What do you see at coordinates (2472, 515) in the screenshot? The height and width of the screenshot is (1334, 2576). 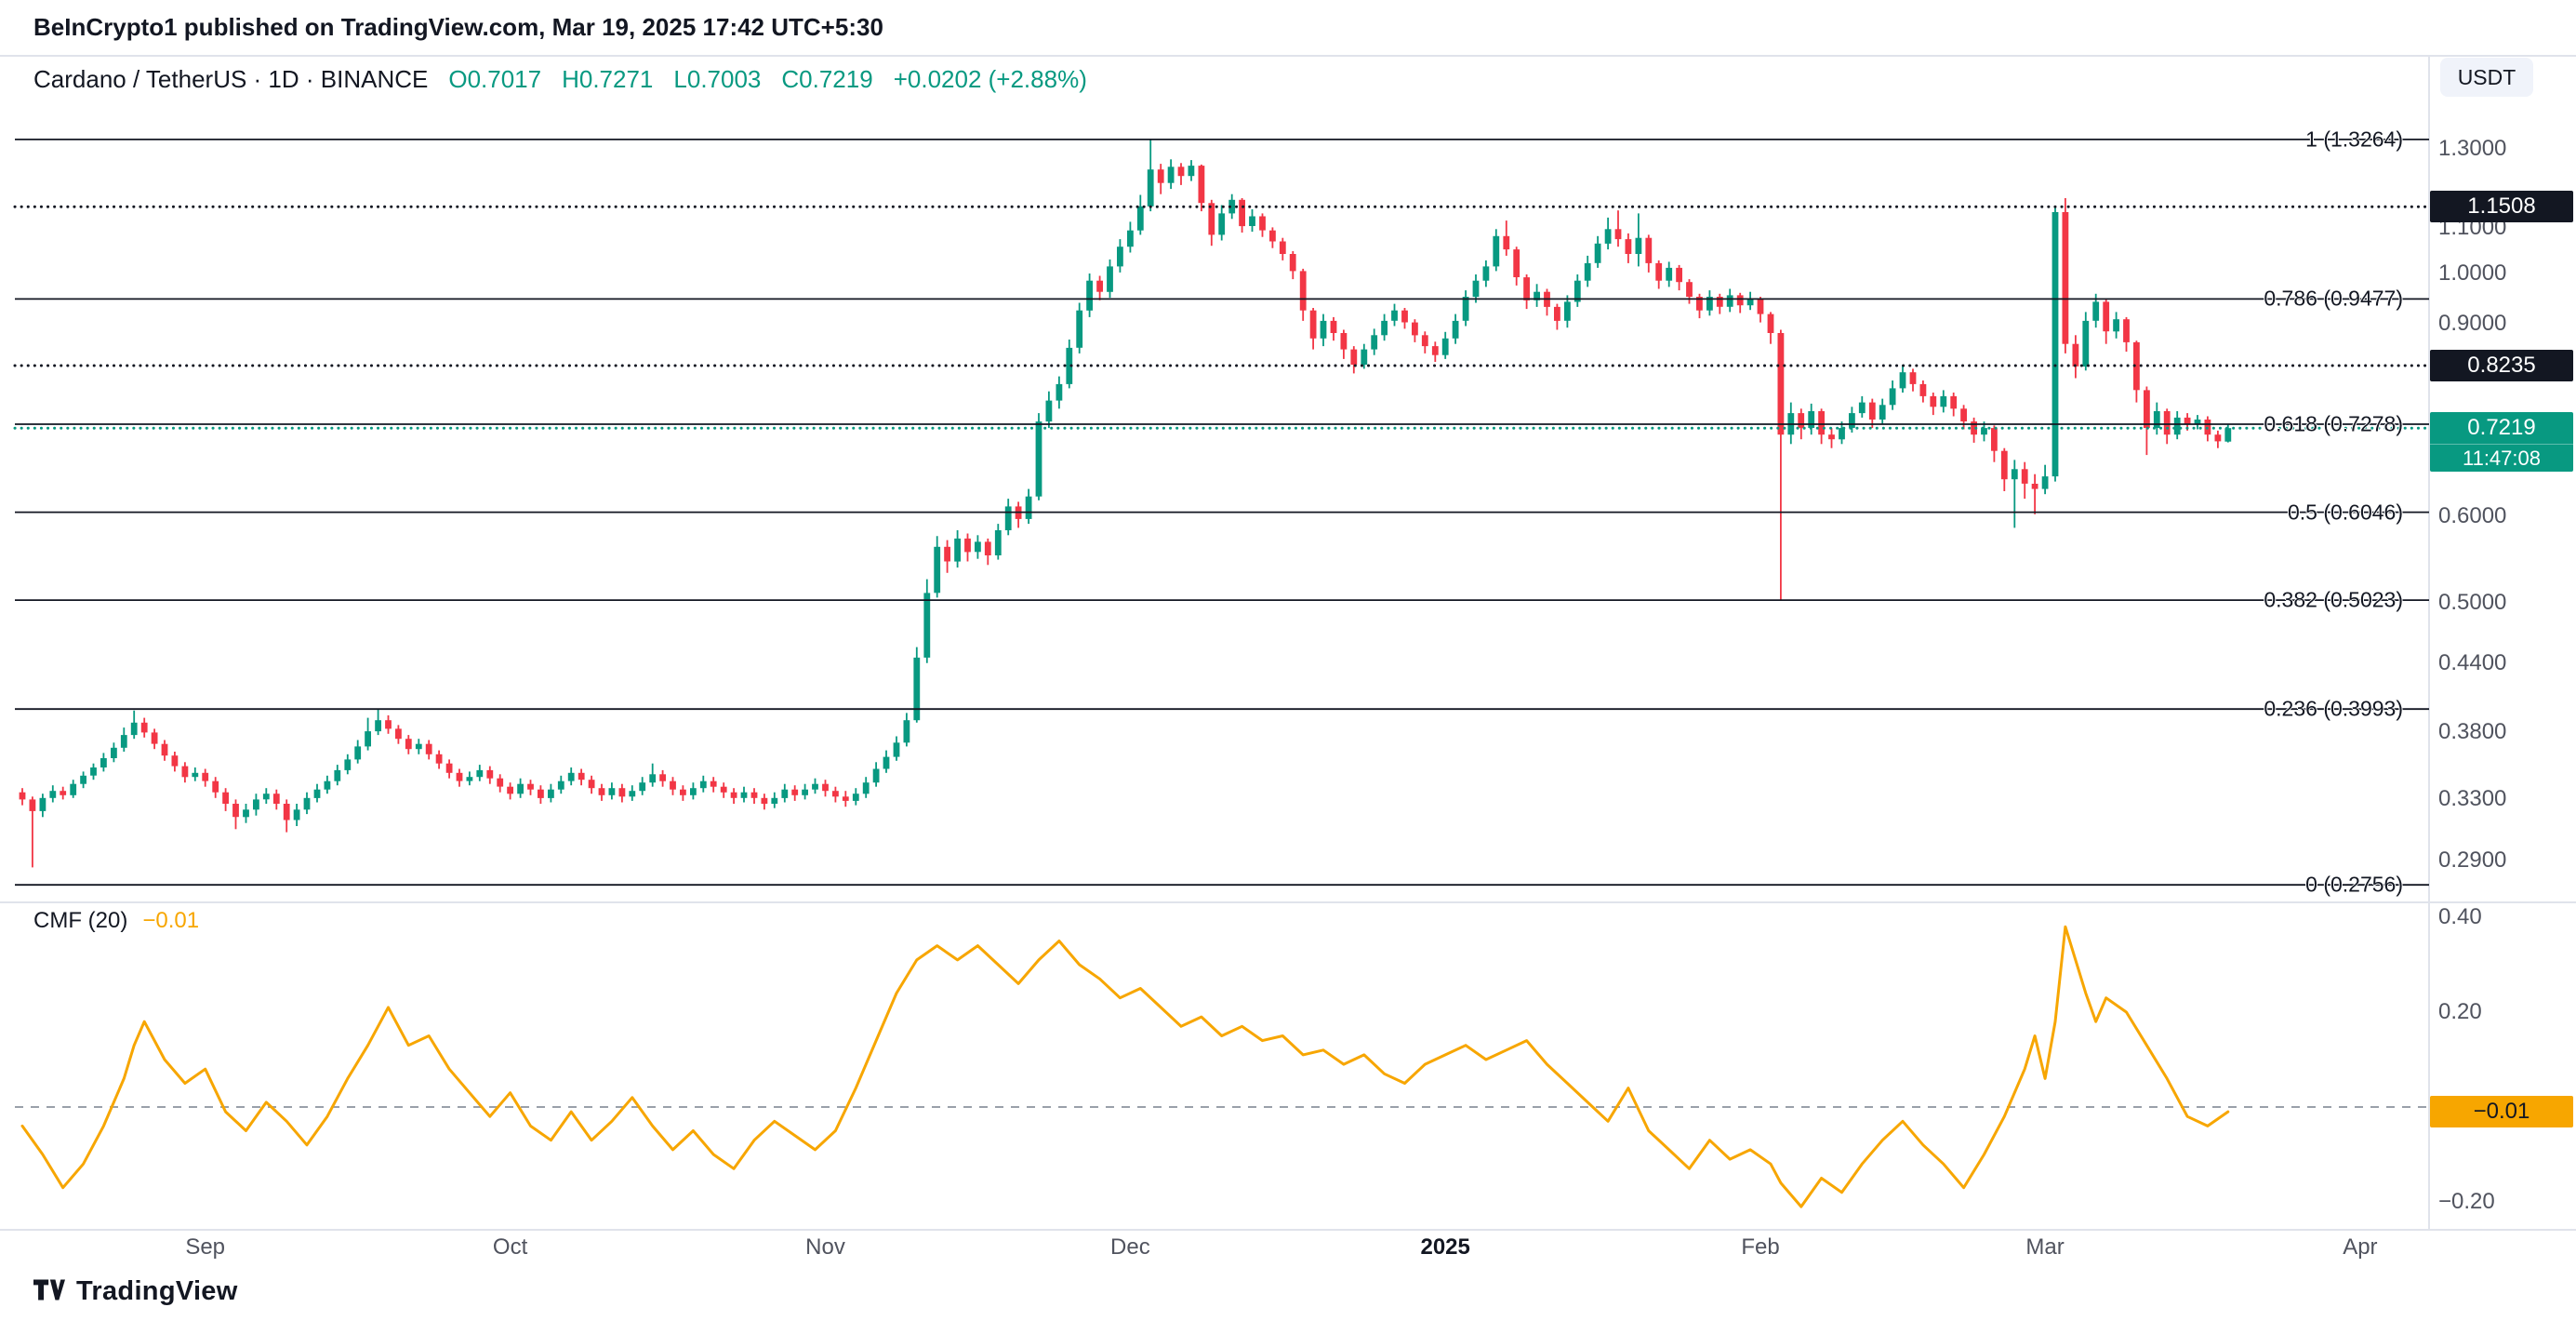 I see `price-tick: 0.6000` at bounding box center [2472, 515].